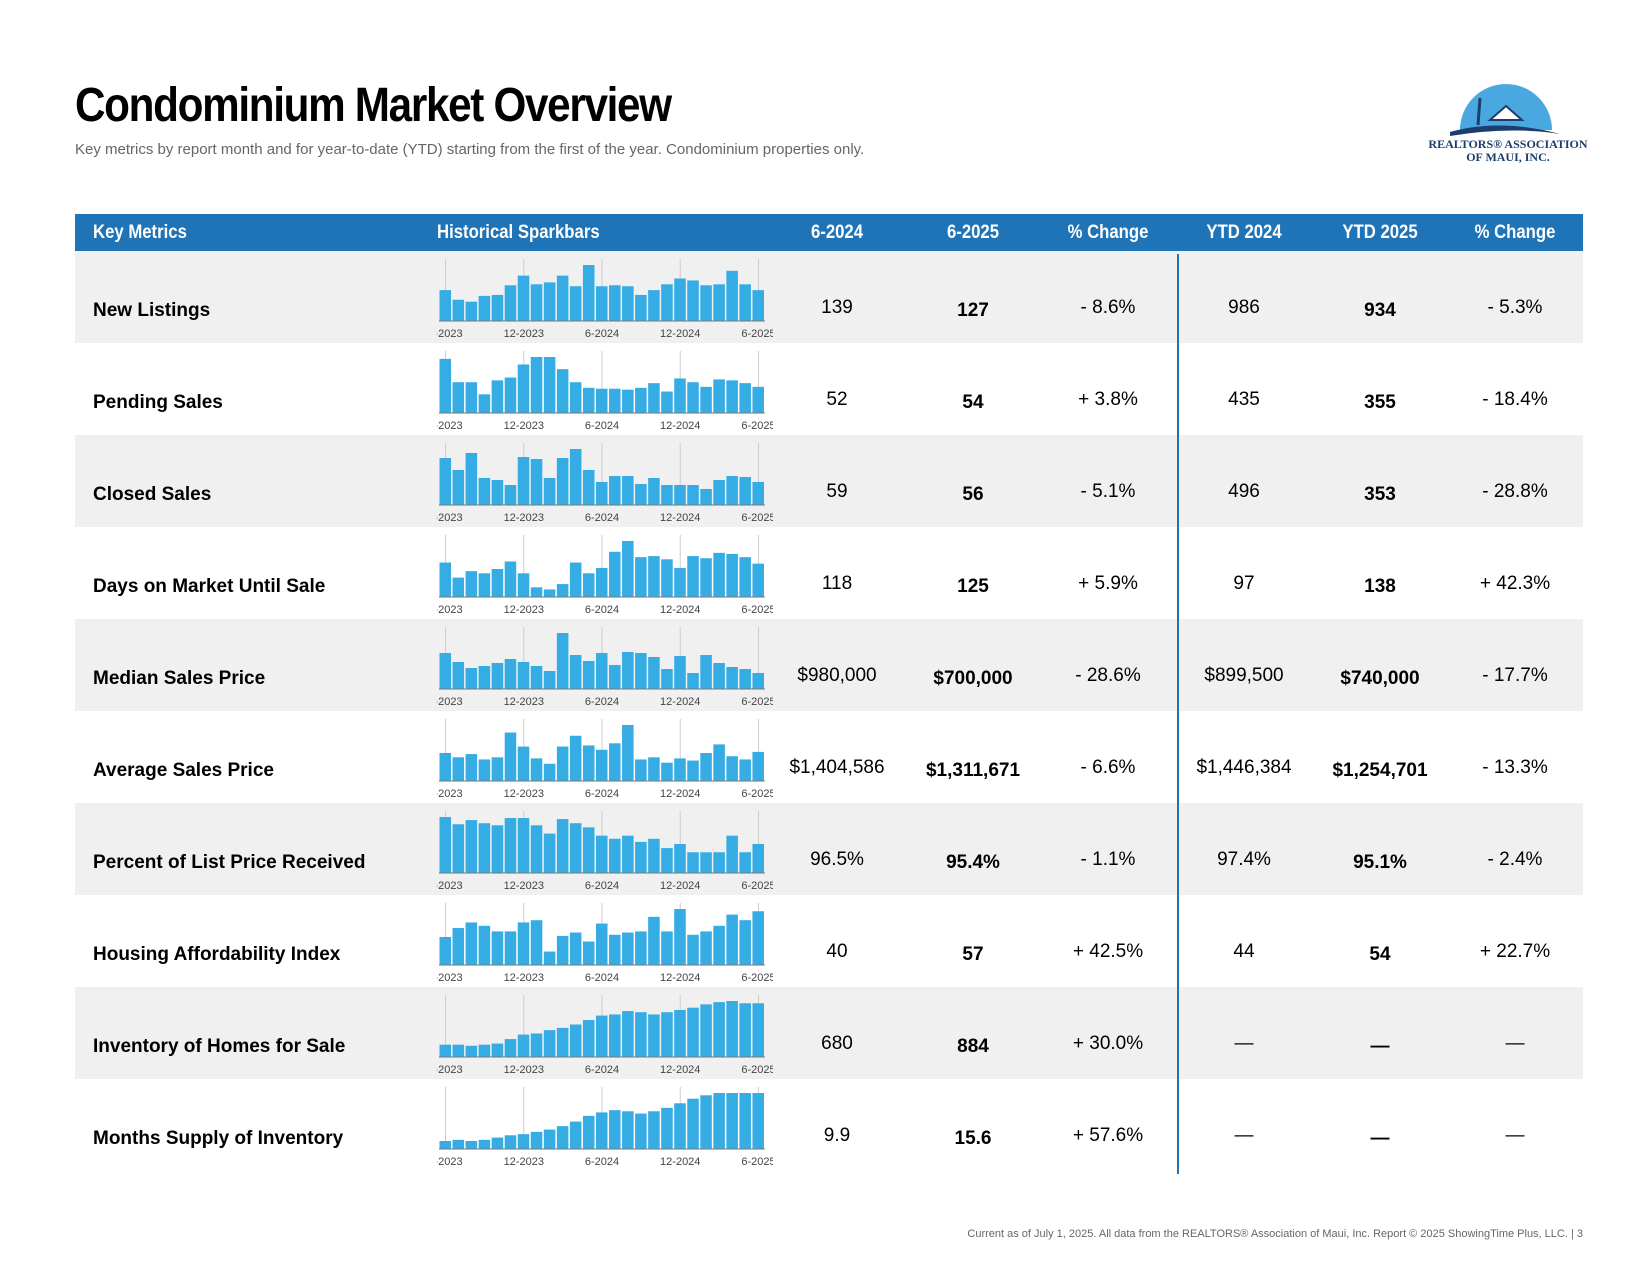 Image resolution: width=1650 pixels, height=1275 pixels. What do you see at coordinates (209, 586) in the screenshot?
I see `metric-name: Days on Market Until Sale` at bounding box center [209, 586].